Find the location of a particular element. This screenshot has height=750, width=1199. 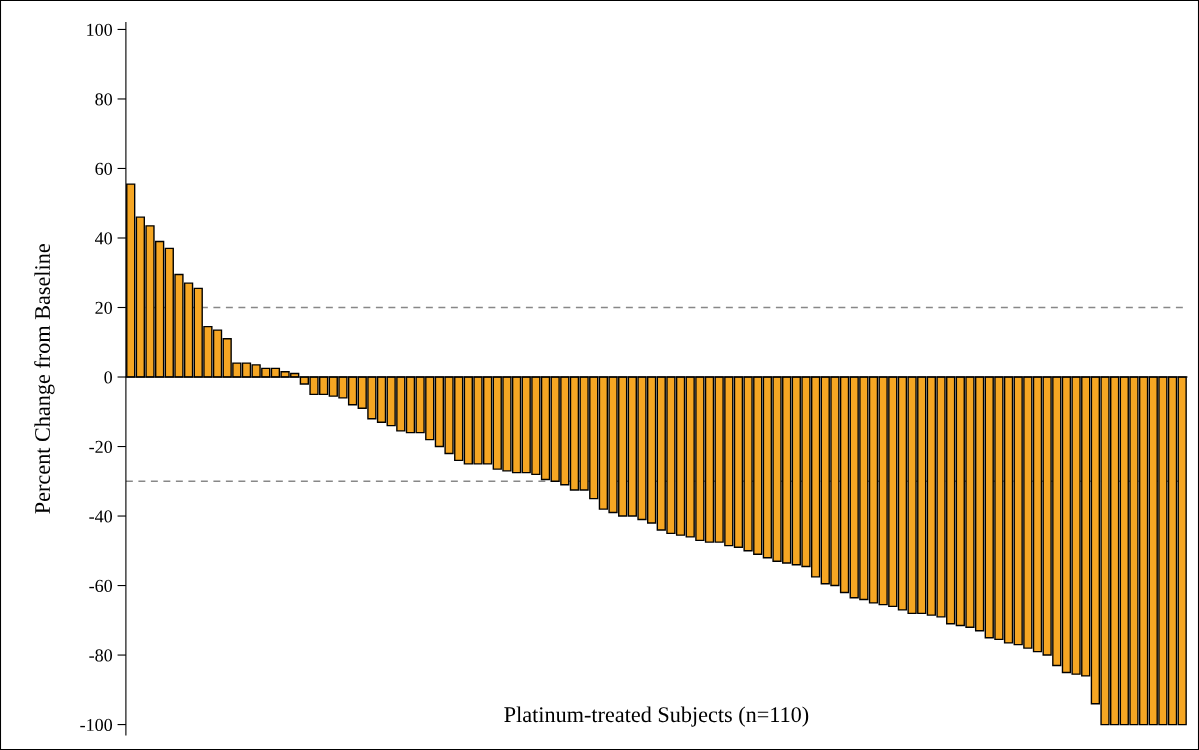

y-tick-label: 100 is located at coordinates (100, 29).